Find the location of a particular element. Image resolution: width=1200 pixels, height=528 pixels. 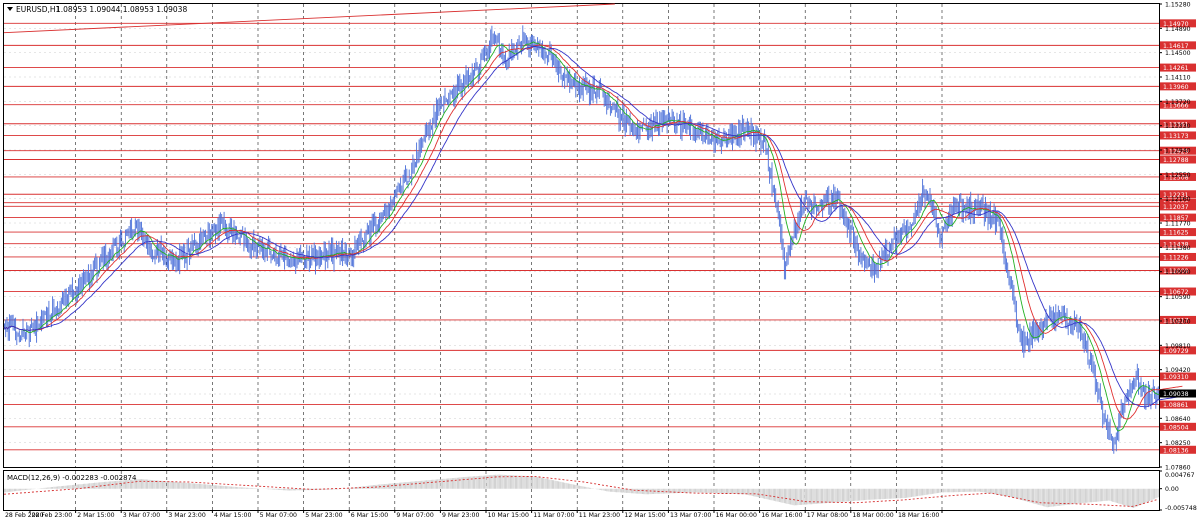

price-tick-label: 1.10200 is located at coordinates (1178, 321).